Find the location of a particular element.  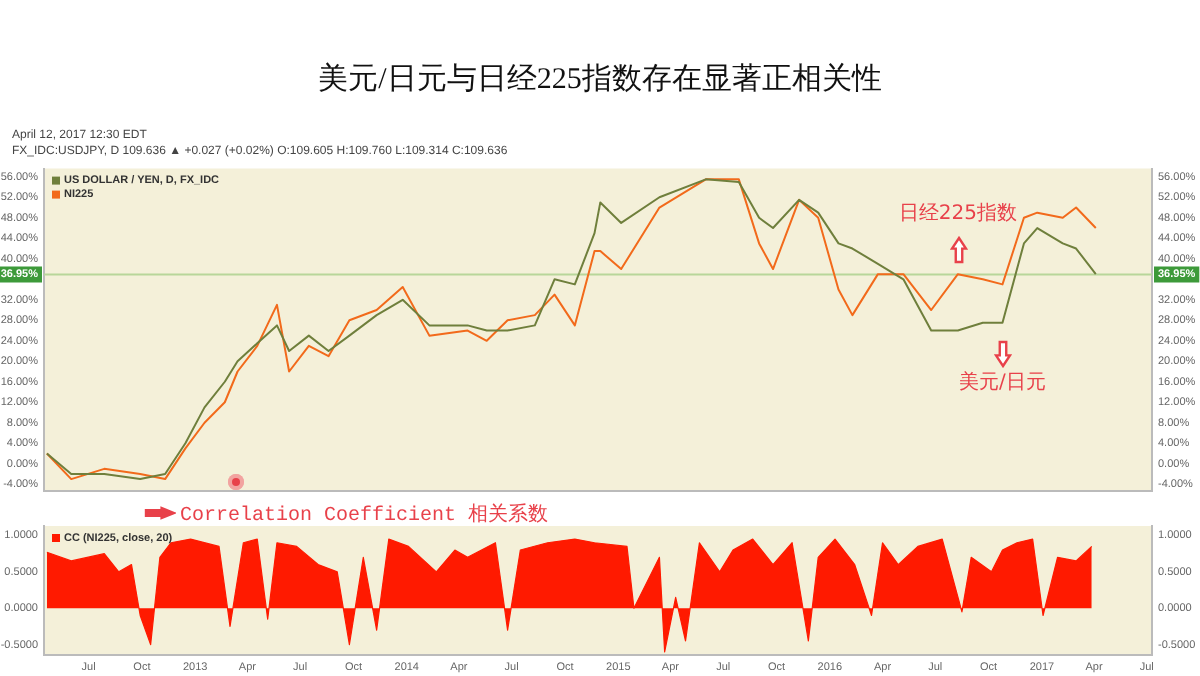

annotation: 日经225指数 is located at coordinates (957, 213).